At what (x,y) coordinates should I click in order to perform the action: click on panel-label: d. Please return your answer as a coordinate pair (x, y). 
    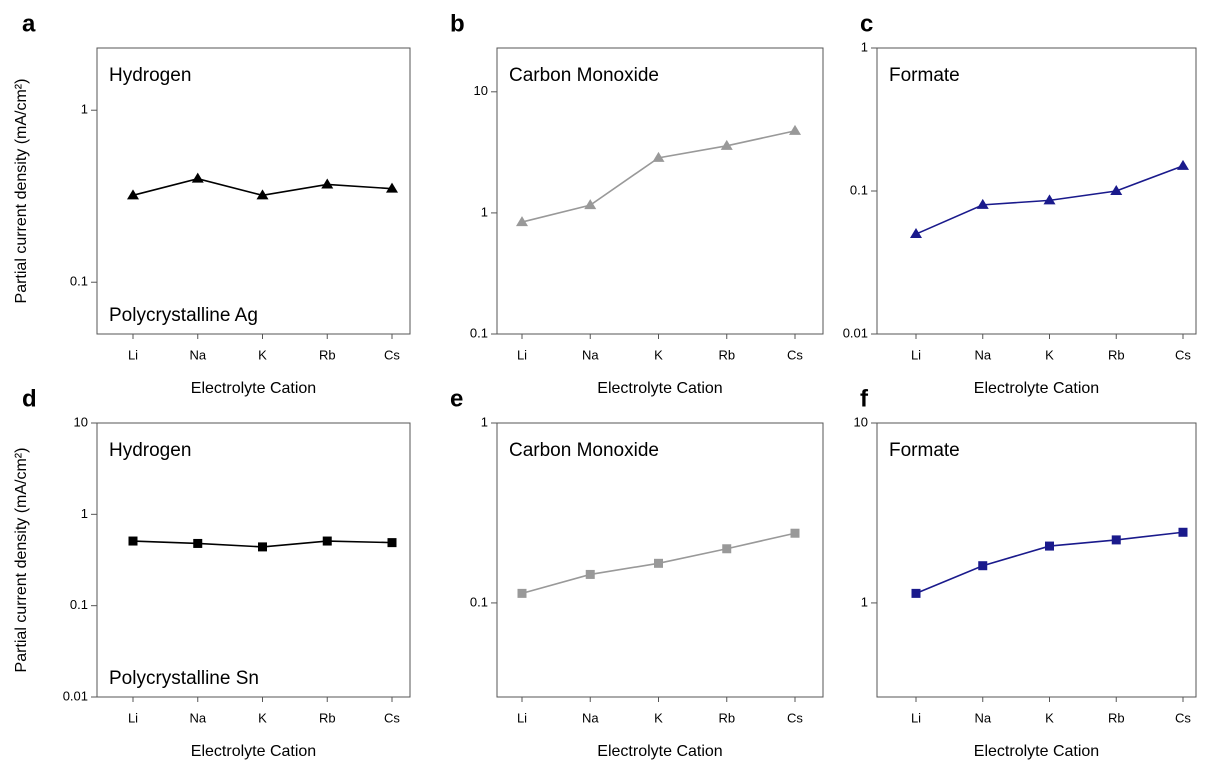
    Looking at the image, I should click on (29, 398).